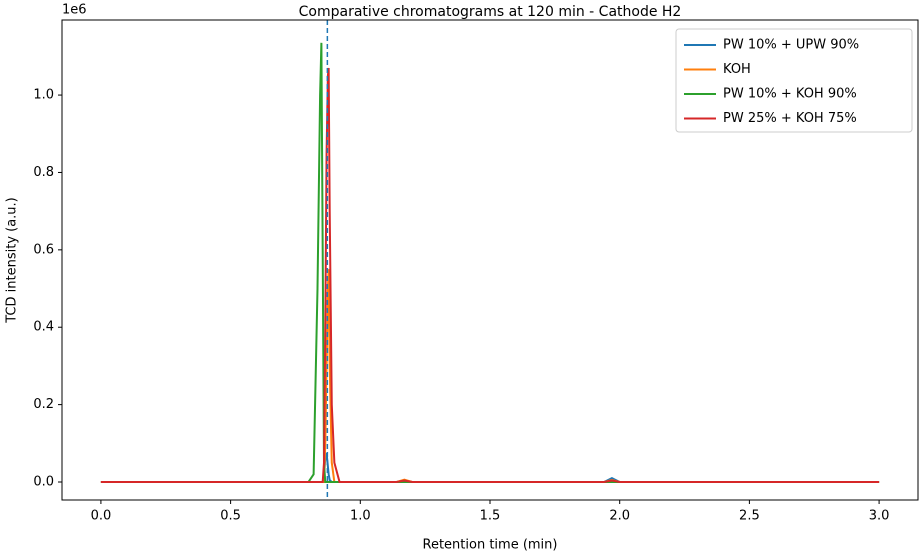 The height and width of the screenshot is (554, 921). What do you see at coordinates (74, 10) in the screenshot?
I see `y-offset-label: 1e6` at bounding box center [74, 10].